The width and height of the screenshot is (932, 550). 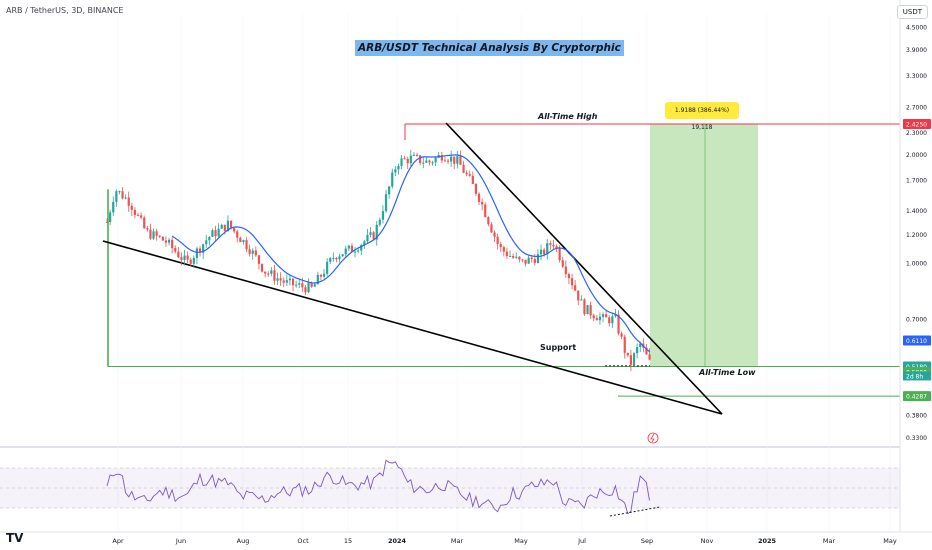 I want to click on time-tick-label: Mar, so click(x=829, y=541).